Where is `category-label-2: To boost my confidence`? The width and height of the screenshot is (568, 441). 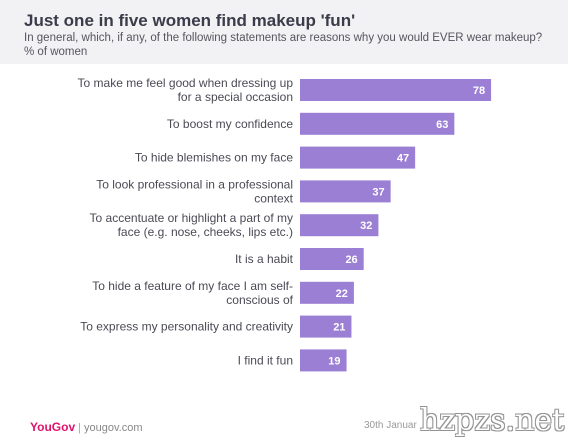 category-label-2: To boost my confidence is located at coordinates (230, 124).